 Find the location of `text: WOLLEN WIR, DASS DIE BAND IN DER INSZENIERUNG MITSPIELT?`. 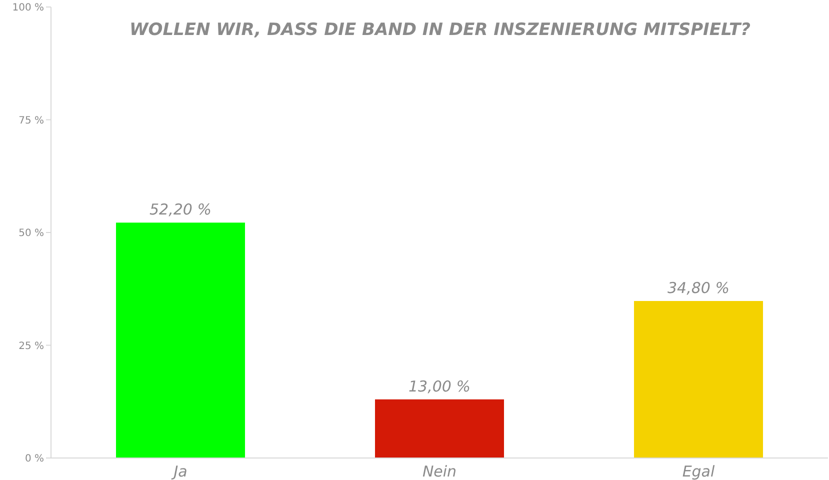

text: WOLLEN WIR, DASS DIE BAND IN DER INSZENIERUNG MITSPIELT? is located at coordinates (440, 30).